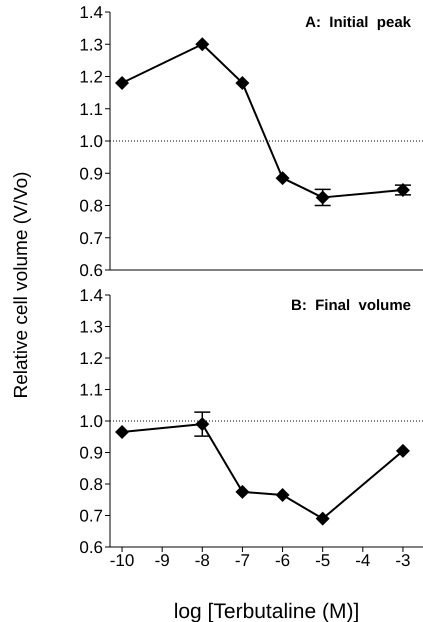 Image resolution: width=423 pixels, height=622 pixels. I want to click on annotation: B: Final volume, so click(350, 305).